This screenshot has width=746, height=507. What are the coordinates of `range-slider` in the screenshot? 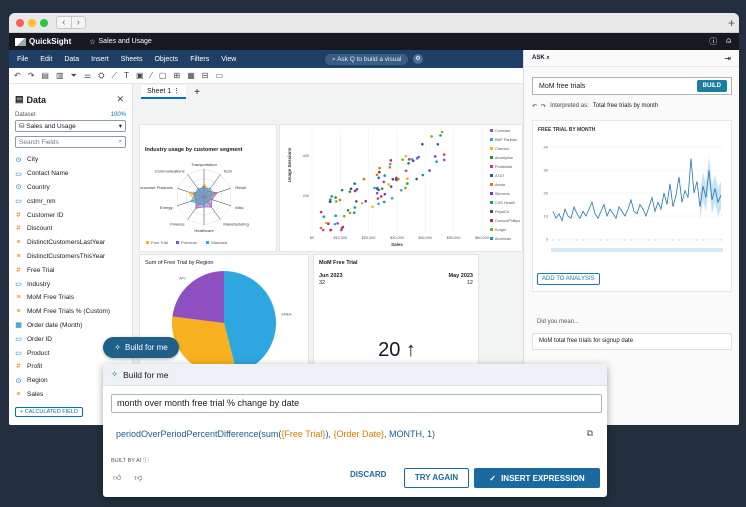 It's located at (637, 250).